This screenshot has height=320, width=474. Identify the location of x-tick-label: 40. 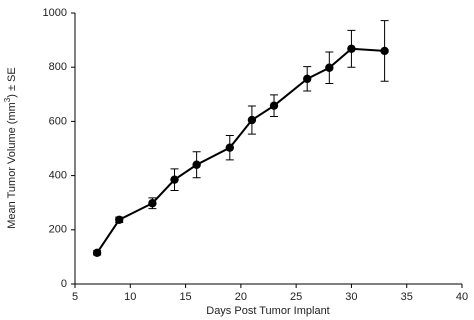
(462, 297).